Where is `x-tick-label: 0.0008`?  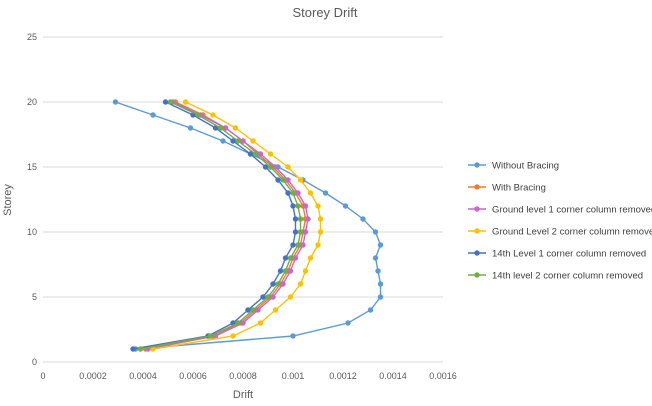 x-tick-label: 0.0008 is located at coordinates (243, 376).